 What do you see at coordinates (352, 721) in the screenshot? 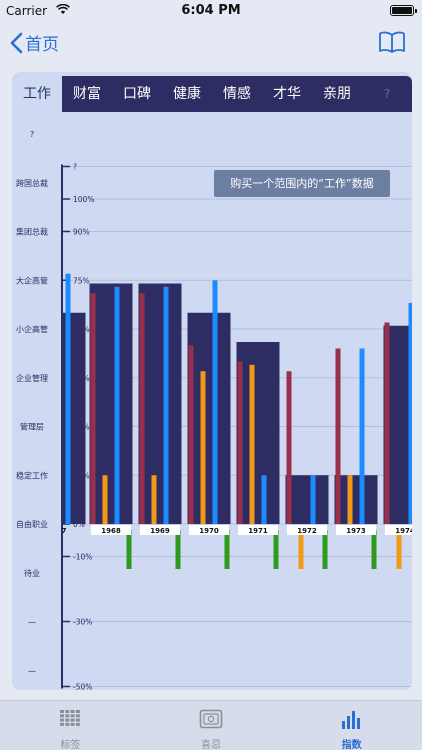
I see `bar-chart-icon` at bounding box center [352, 721].